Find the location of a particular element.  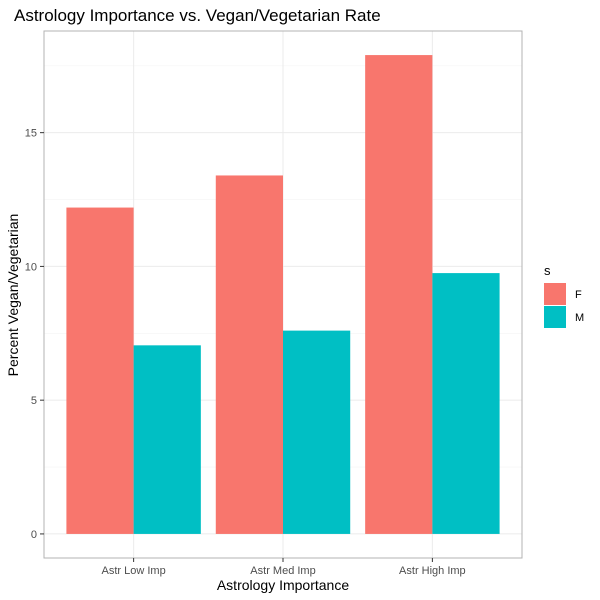

y-tick-label: 0 is located at coordinates (34, 535).